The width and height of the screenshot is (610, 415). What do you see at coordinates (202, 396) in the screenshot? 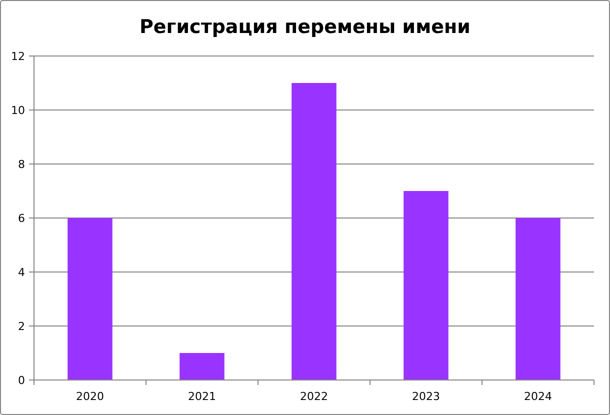
I see `x-tick-label: 2021` at bounding box center [202, 396].